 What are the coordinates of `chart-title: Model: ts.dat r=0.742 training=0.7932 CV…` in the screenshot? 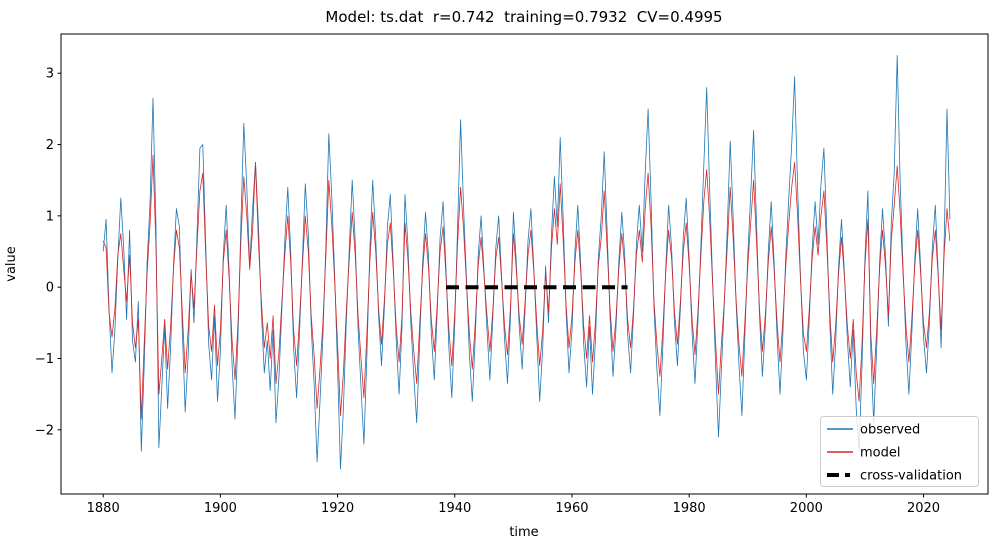 It's located at (523, 17).